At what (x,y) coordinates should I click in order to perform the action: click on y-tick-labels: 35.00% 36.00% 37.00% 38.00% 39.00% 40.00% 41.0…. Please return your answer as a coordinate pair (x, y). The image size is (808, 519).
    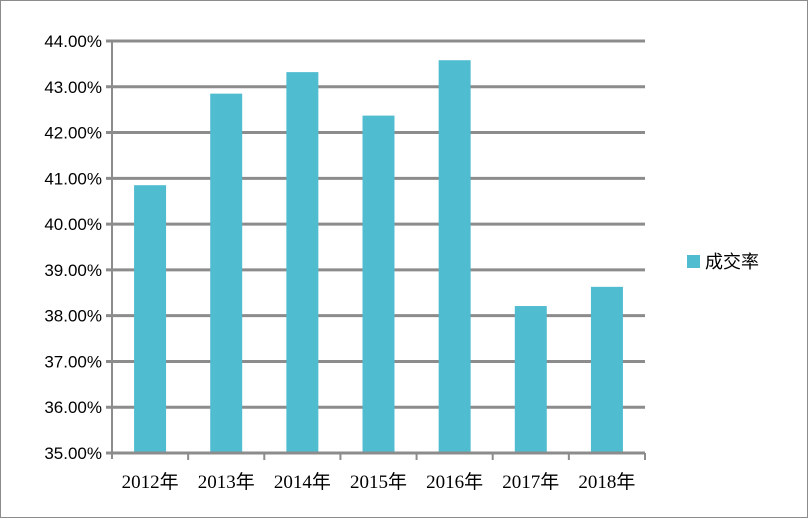
    Looking at the image, I should click on (73, 247).